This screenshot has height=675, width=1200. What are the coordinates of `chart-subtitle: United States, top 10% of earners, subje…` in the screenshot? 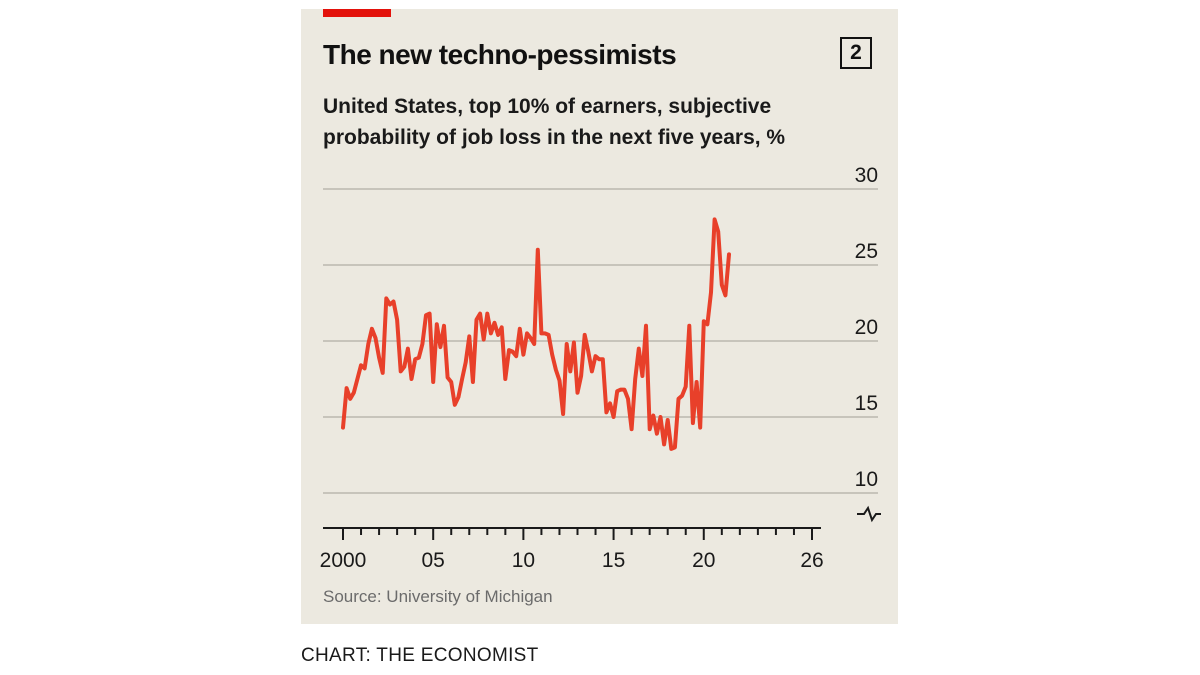 It's located at (554, 122).